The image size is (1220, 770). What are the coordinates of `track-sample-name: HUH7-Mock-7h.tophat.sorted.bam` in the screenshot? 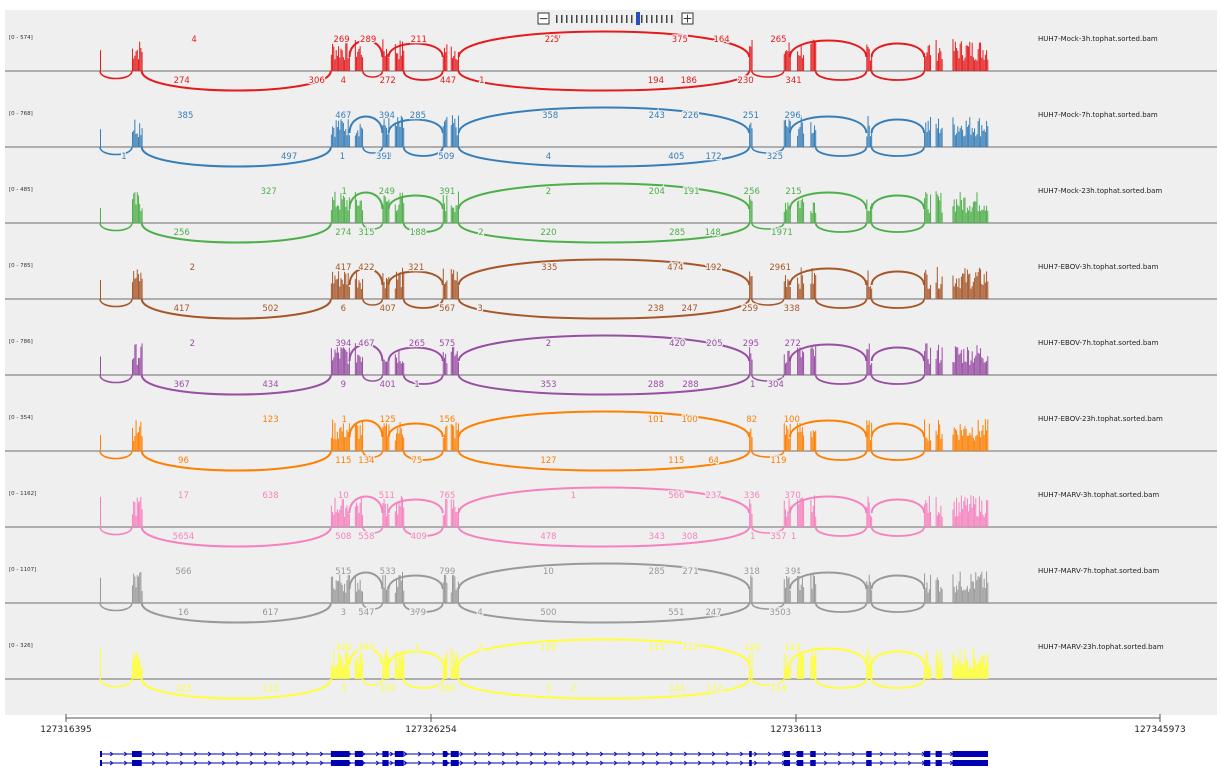 It's located at (1098, 115).